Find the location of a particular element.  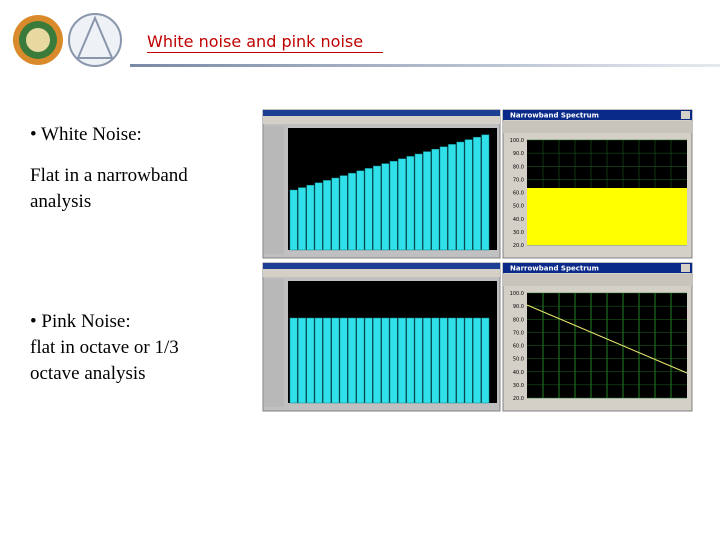

header-rule is located at coordinates (425, 65).